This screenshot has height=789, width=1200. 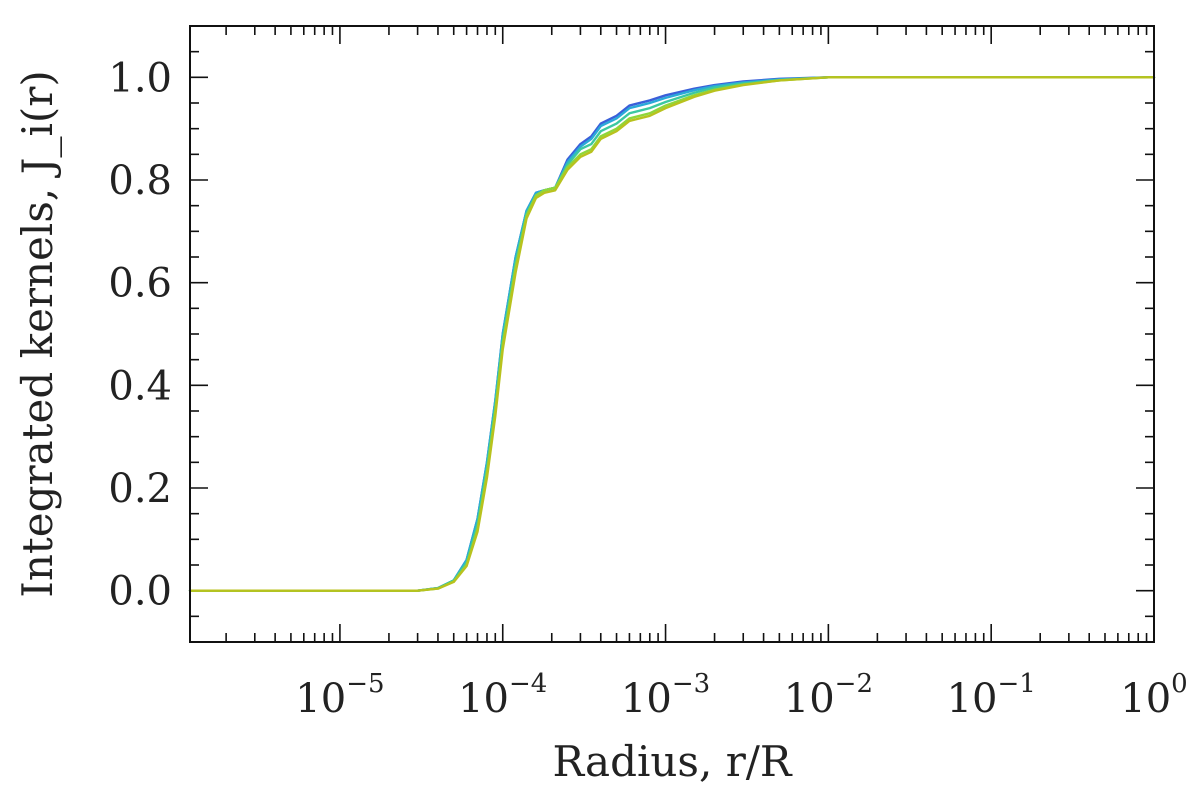 What do you see at coordinates (140, 592) in the screenshot?
I see `y-tick-label: 0.0` at bounding box center [140, 592].